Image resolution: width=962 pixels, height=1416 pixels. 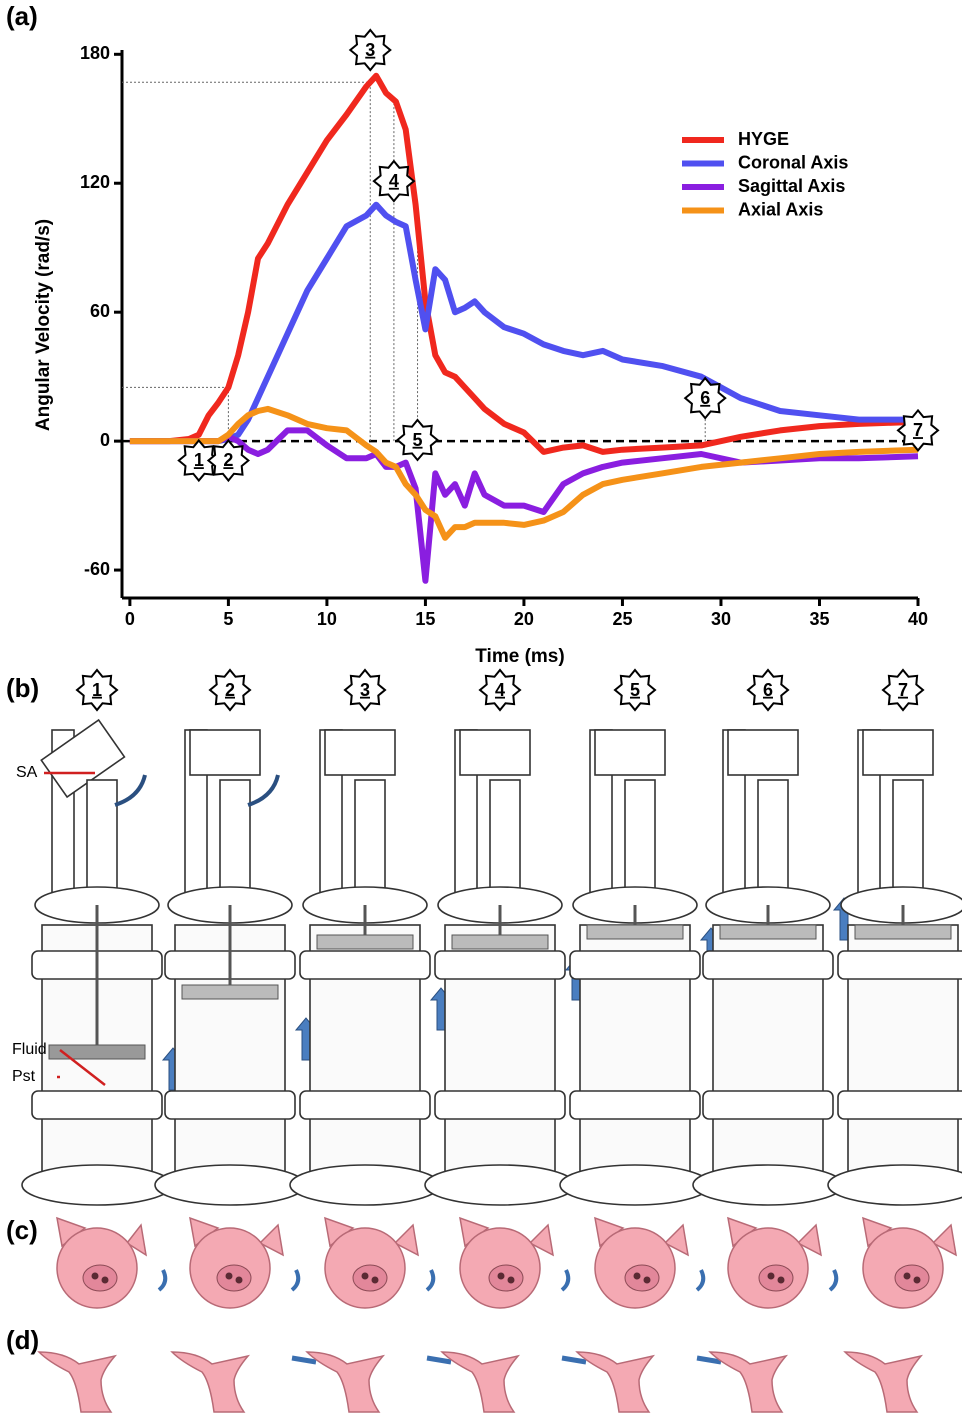 What do you see at coordinates (82, 1067) in the screenshot?
I see `part-pointer` at bounding box center [82, 1067].